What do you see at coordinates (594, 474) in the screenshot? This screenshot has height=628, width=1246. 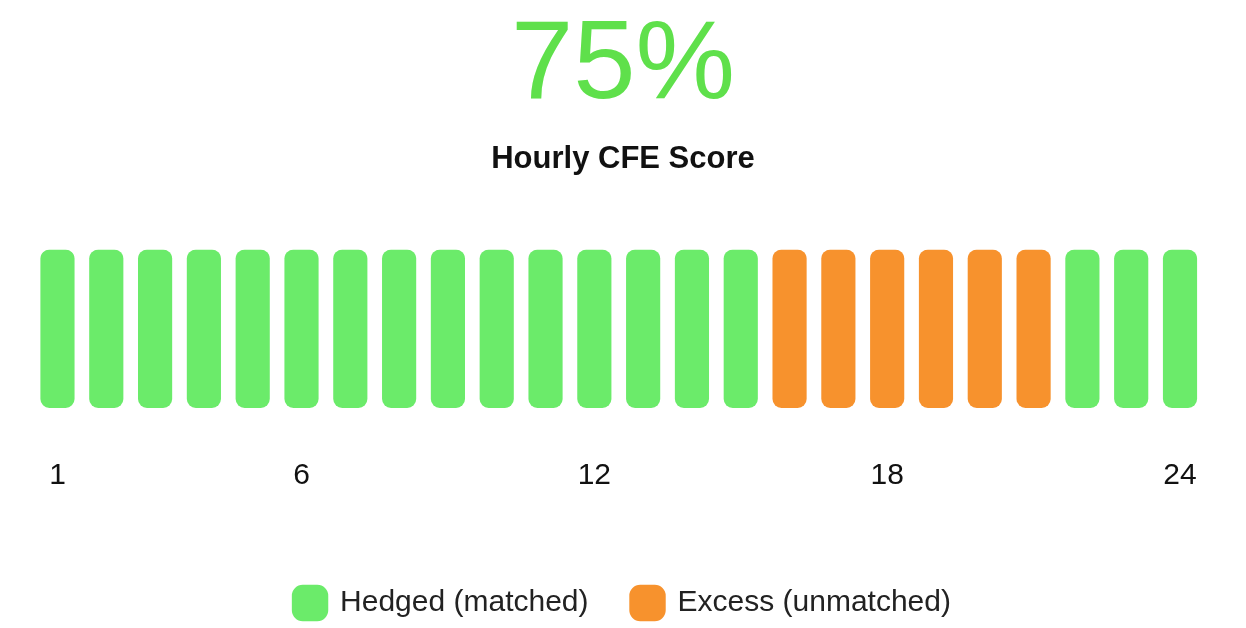 I see `x-tick-label: 12` at bounding box center [594, 474].